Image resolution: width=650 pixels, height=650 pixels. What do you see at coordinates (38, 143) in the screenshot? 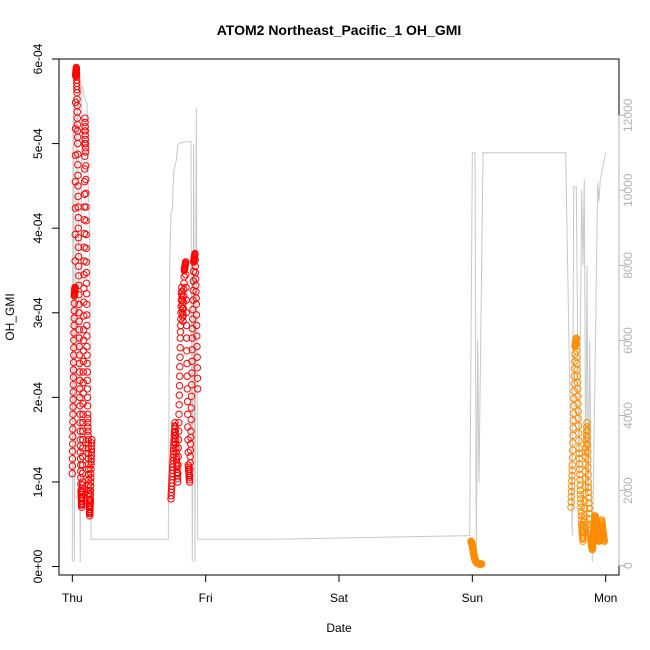
I see `y-tick-label: 5e-04` at bounding box center [38, 143].